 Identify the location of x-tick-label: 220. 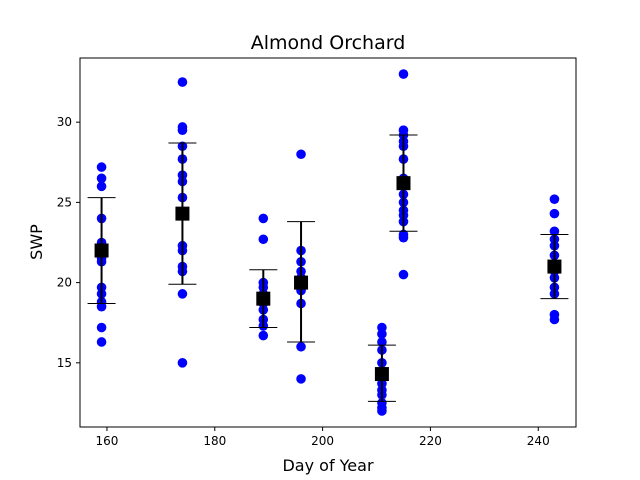
(430, 441).